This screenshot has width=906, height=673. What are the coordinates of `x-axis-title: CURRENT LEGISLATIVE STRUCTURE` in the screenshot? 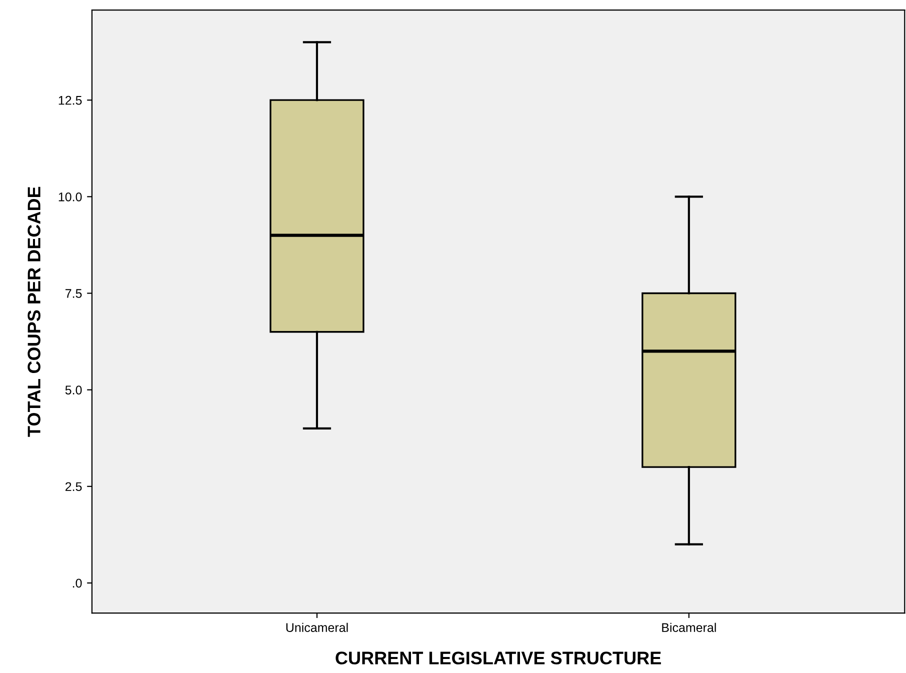 It's located at (498, 658).